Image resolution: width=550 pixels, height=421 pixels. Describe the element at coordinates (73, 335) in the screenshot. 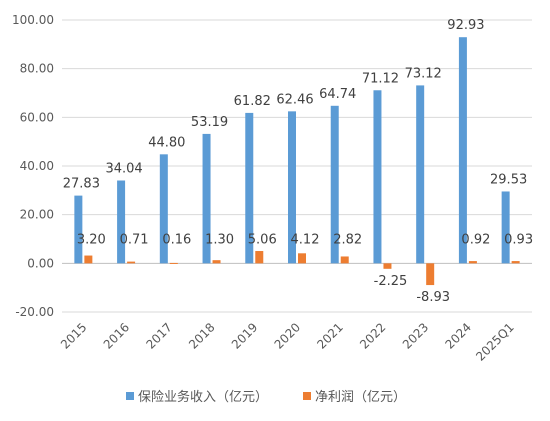

I see `x-tick-label: 2015` at that location.